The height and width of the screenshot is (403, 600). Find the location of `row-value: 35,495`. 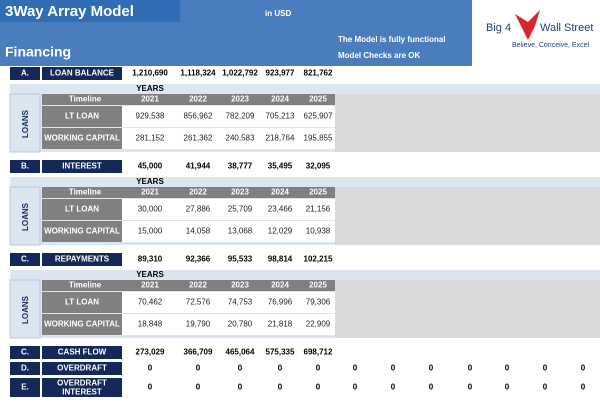

row-value: 35,495 is located at coordinates (280, 166).